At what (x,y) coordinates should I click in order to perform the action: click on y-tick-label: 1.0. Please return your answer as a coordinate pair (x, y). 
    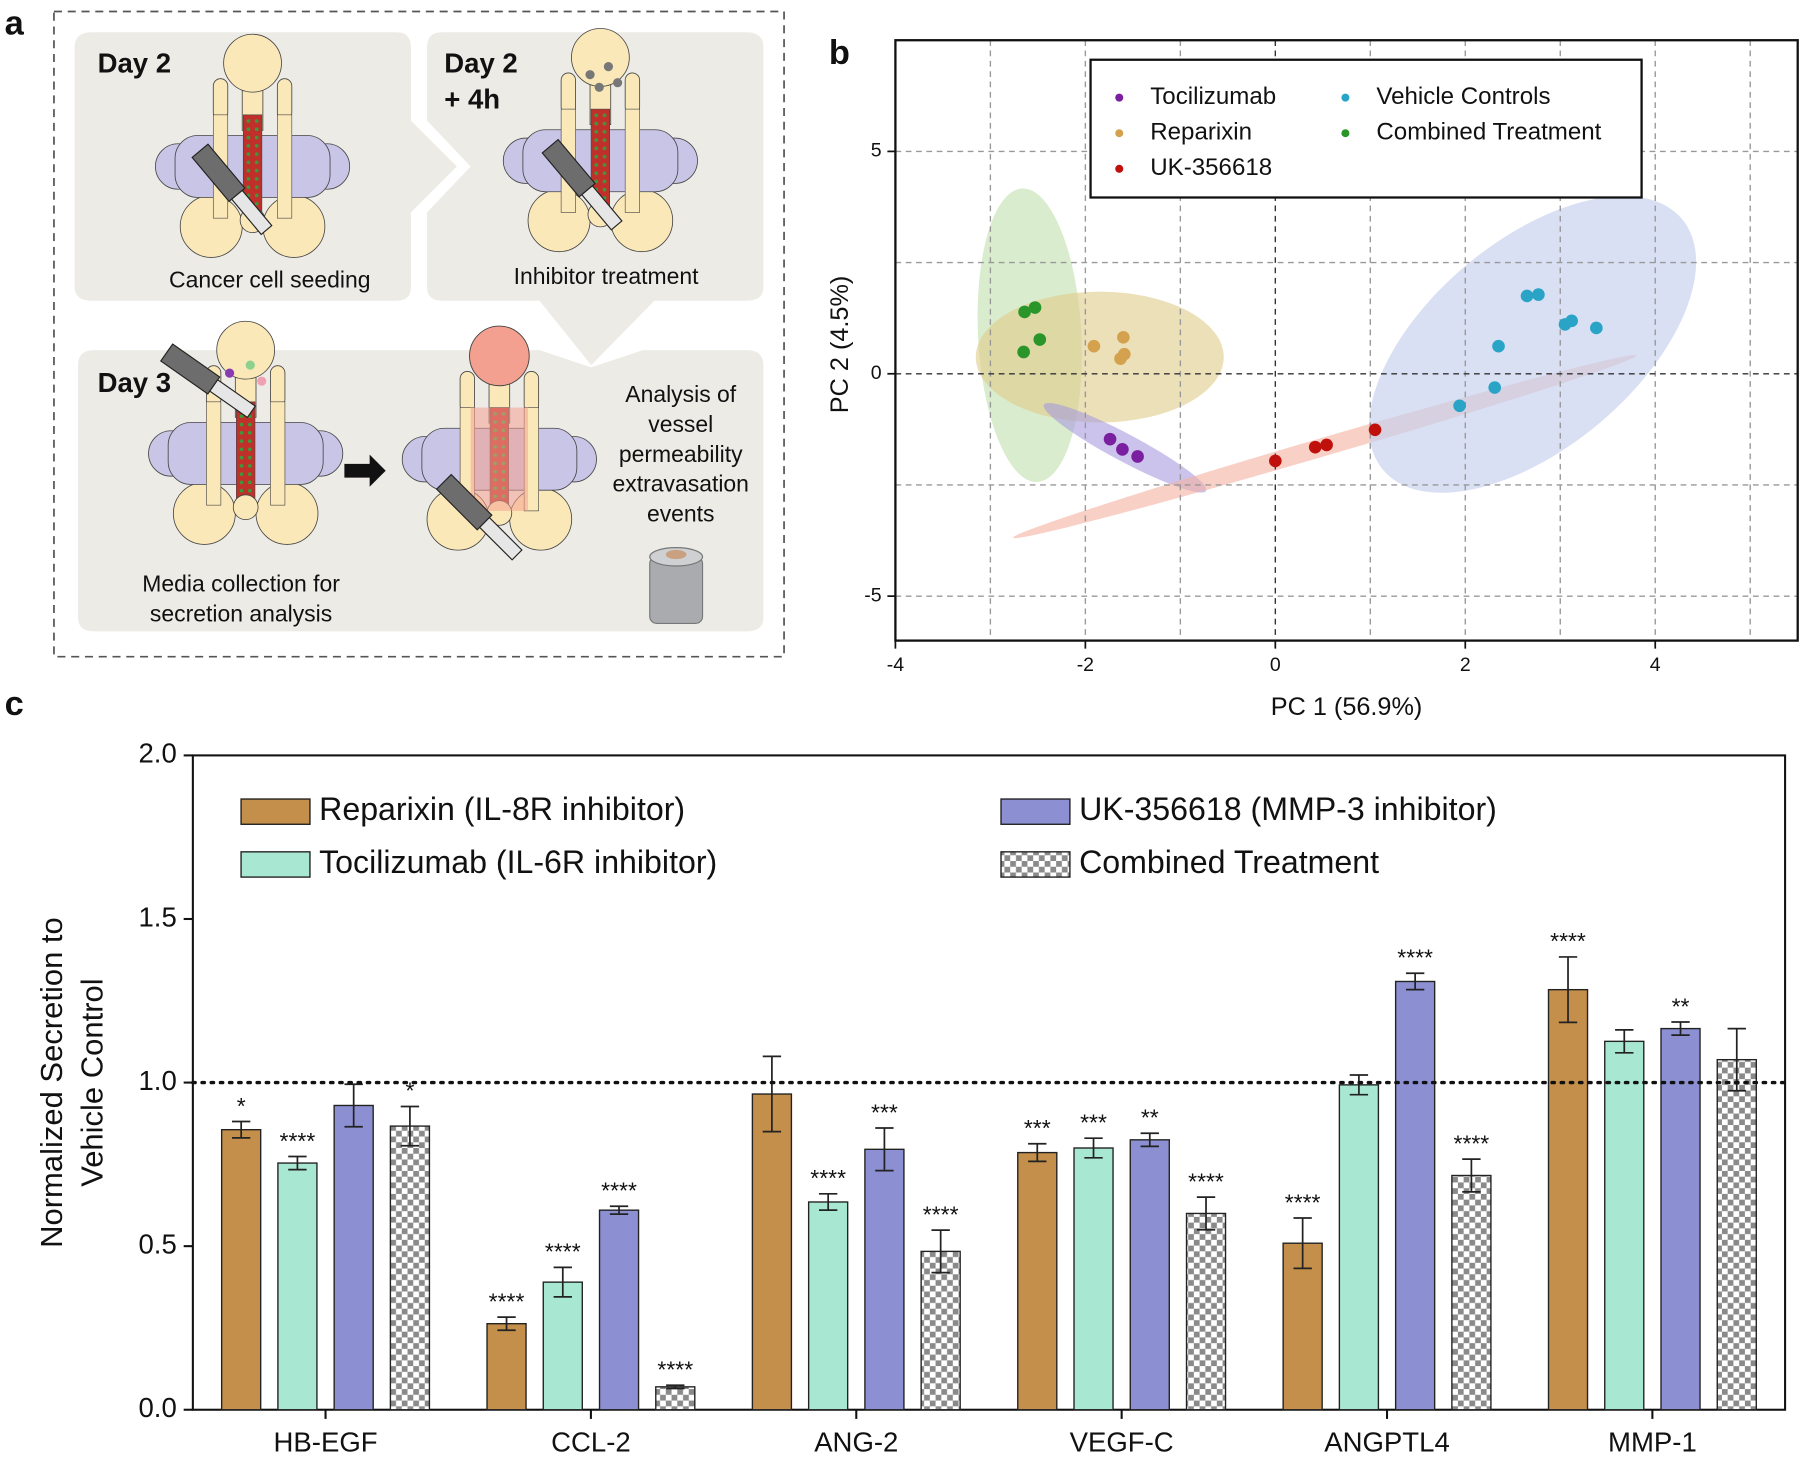
    Looking at the image, I should click on (157, 1080).